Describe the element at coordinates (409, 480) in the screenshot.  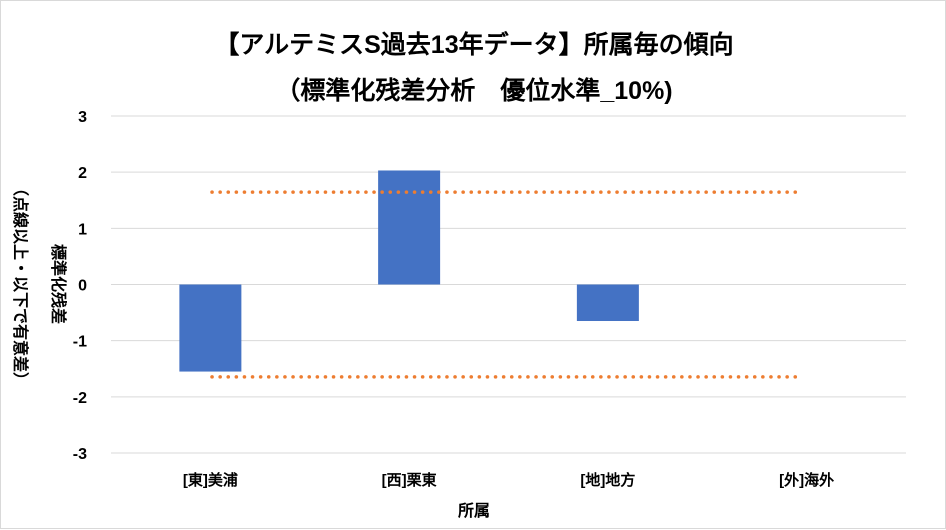
I see `x-tick-label: [西]栗東` at that location.